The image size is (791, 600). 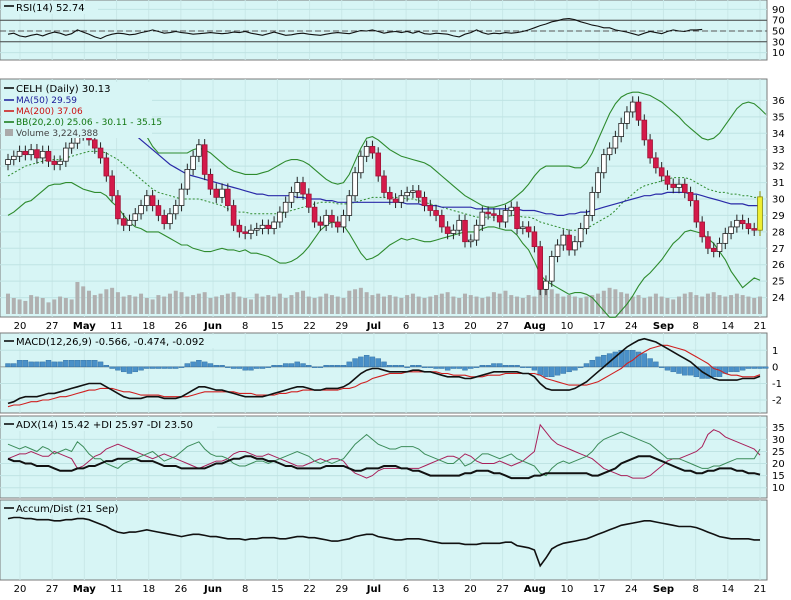 I want to click on rsi-ytick: 10, so click(x=778, y=53).